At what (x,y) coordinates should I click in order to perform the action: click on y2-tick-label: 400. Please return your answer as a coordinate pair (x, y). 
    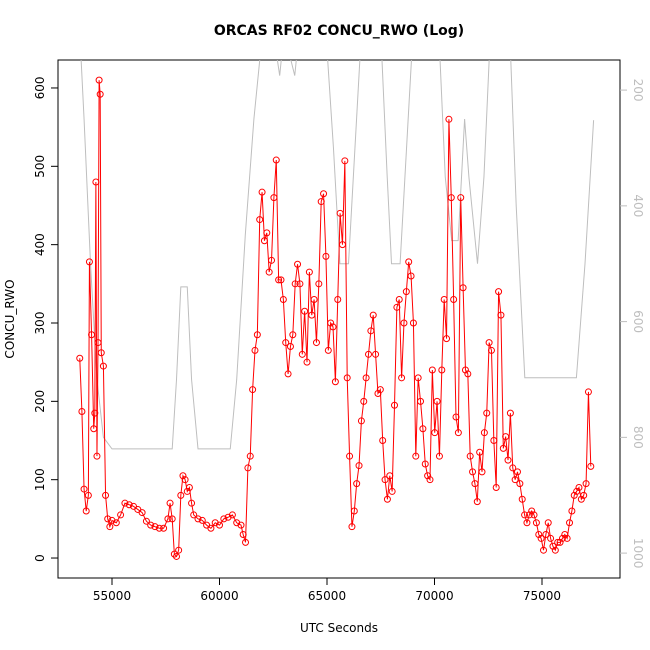
    Looking at the image, I should click on (638, 205).